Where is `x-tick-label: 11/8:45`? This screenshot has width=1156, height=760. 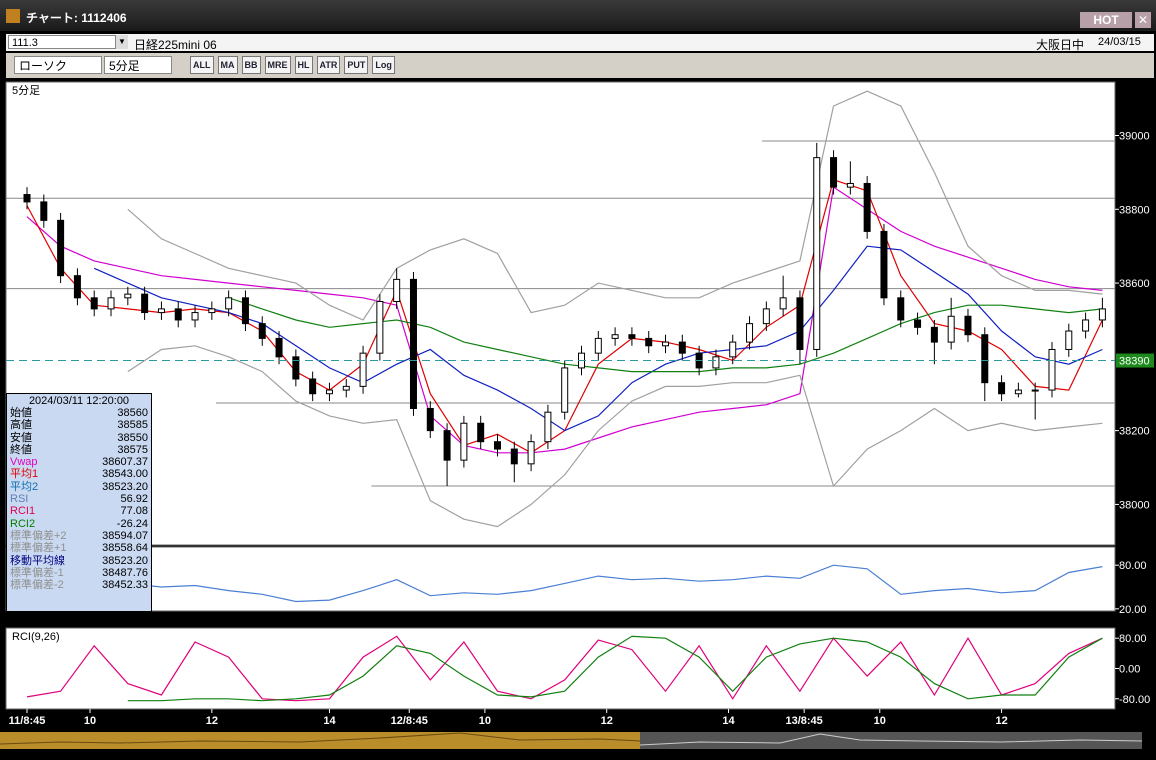 x-tick-label: 11/8:45 is located at coordinates (27, 721).